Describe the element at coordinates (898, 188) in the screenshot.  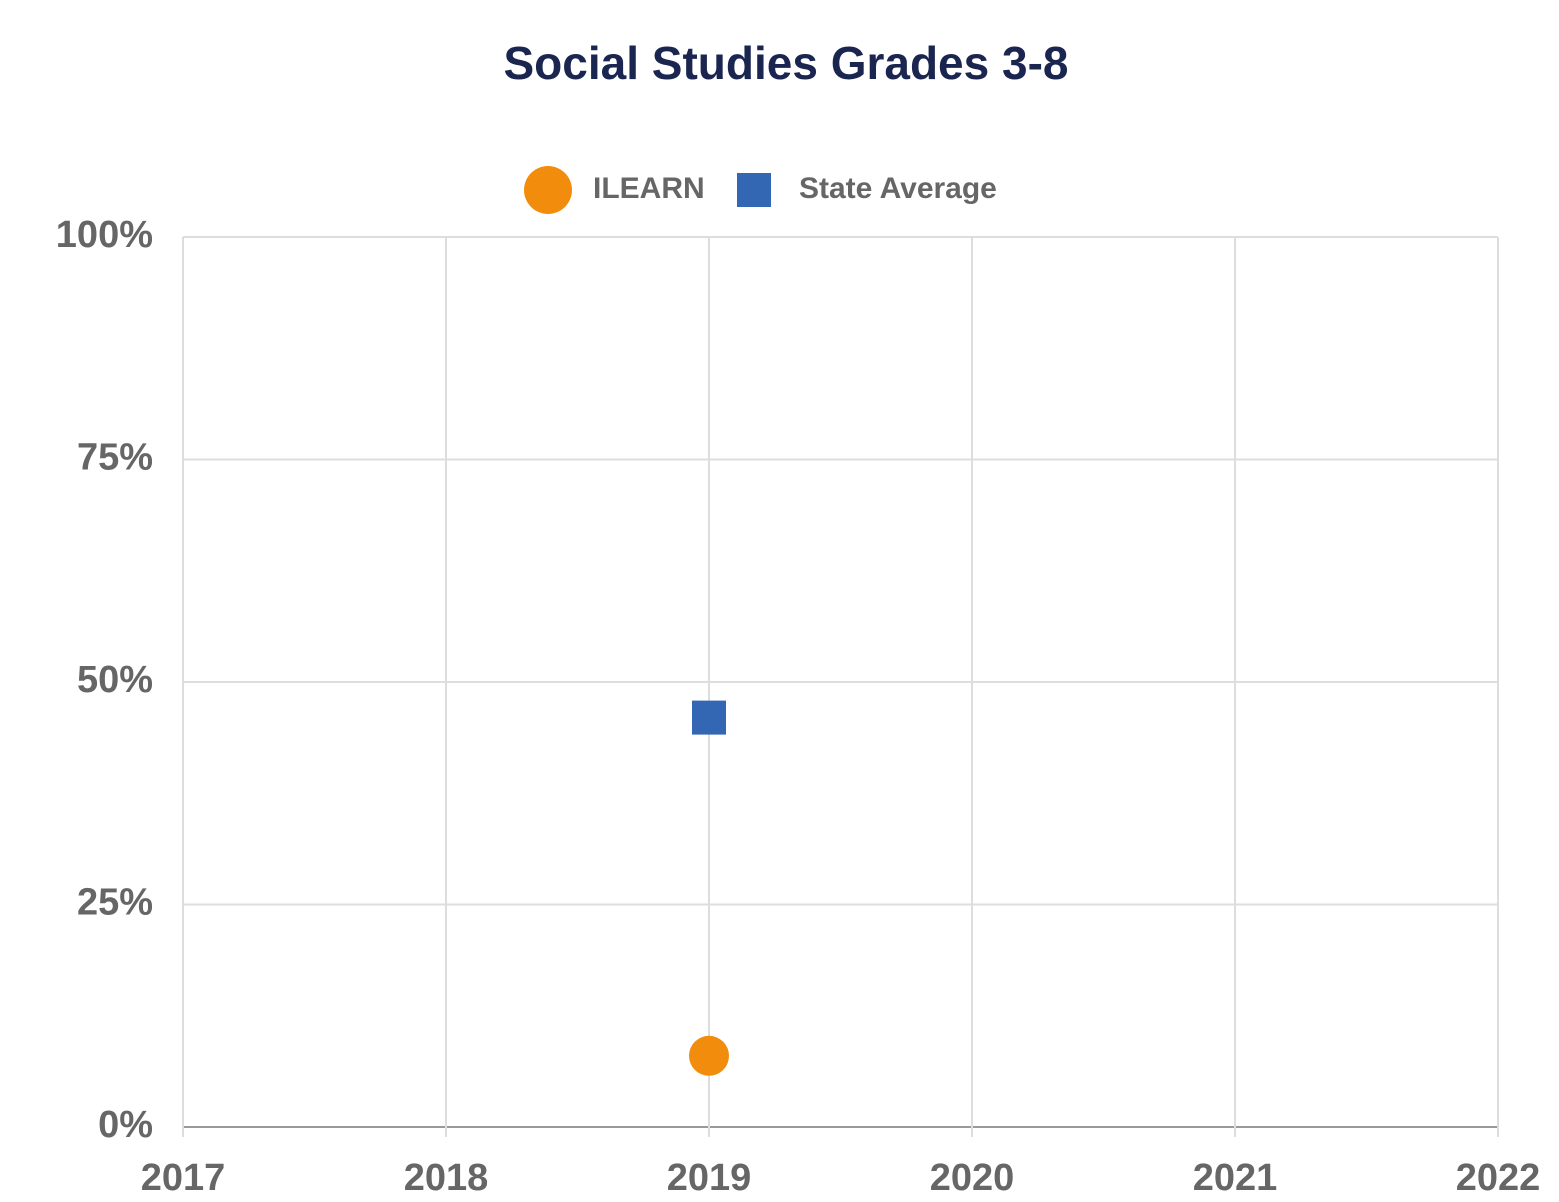
I see `legend-label: State Average` at that location.